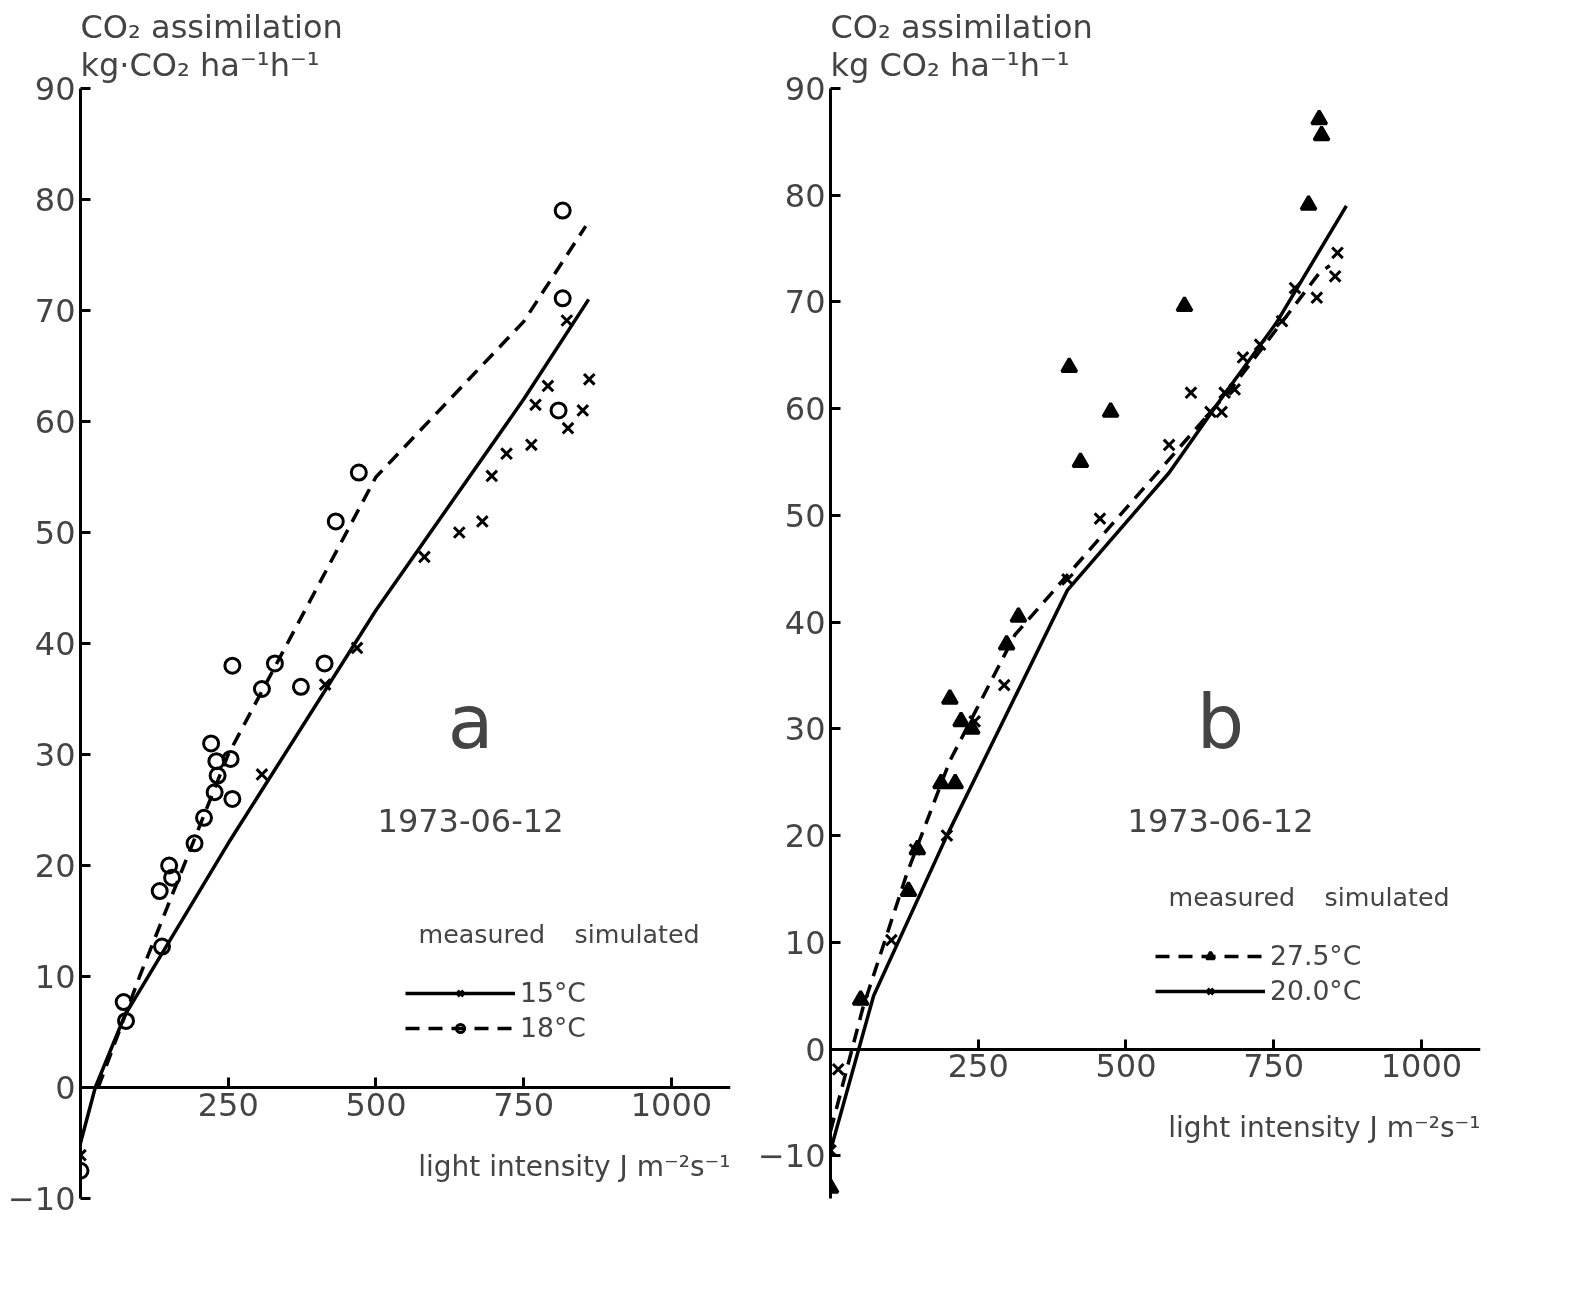 This screenshot has width=1586, height=1301. I want to click on chart-title: CO₂ assimilation kg CO₂ ha⁻¹h⁻¹, so click(961, 45).